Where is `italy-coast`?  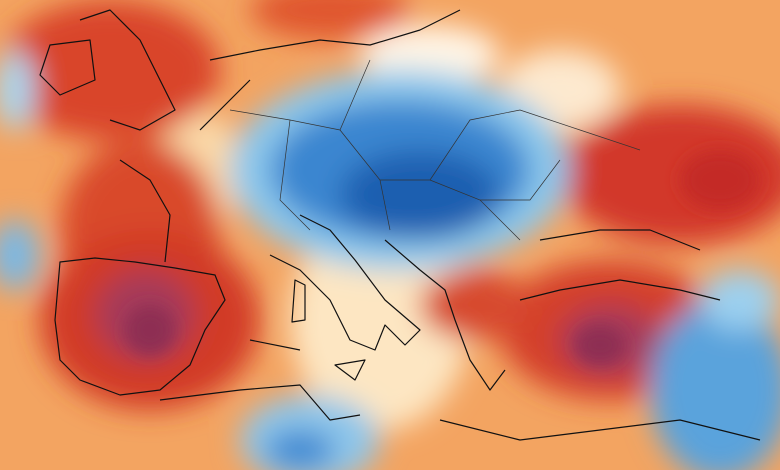 italy-coast is located at coordinates (345, 282).